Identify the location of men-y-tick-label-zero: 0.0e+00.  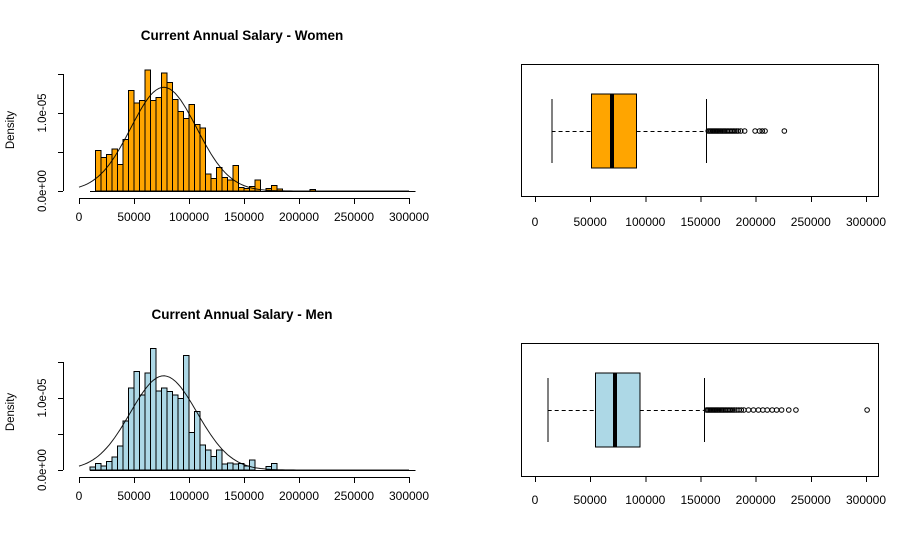
(43, 470).